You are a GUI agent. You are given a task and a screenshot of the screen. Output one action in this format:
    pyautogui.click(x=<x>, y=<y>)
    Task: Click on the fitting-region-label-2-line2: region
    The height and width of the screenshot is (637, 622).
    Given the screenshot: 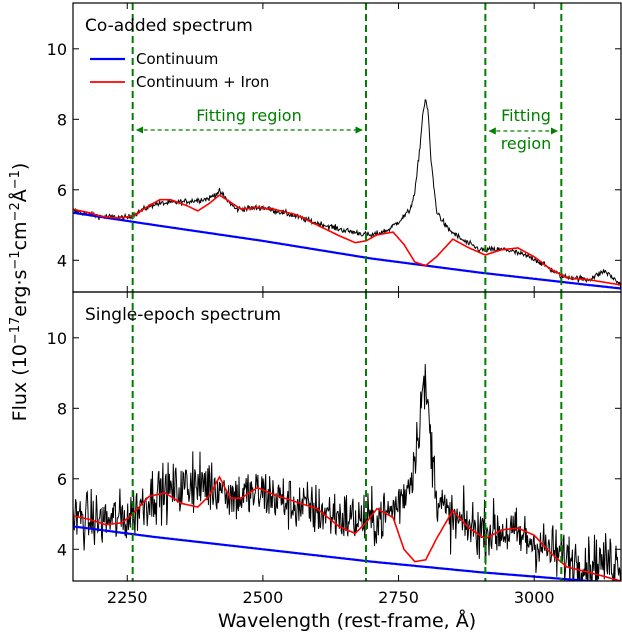 What is the action you would take?
    pyautogui.click(x=526, y=143)
    